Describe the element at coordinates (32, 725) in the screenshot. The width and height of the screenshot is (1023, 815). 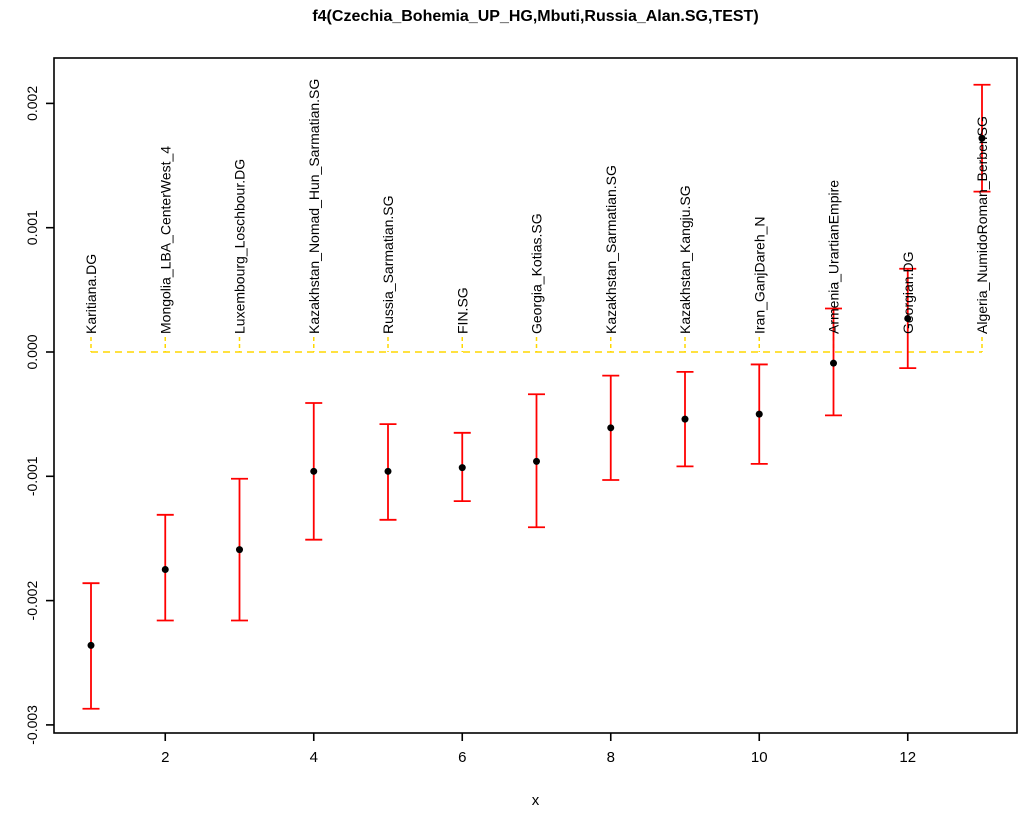
I see `y-axis-tick-label: -0.003` at that location.